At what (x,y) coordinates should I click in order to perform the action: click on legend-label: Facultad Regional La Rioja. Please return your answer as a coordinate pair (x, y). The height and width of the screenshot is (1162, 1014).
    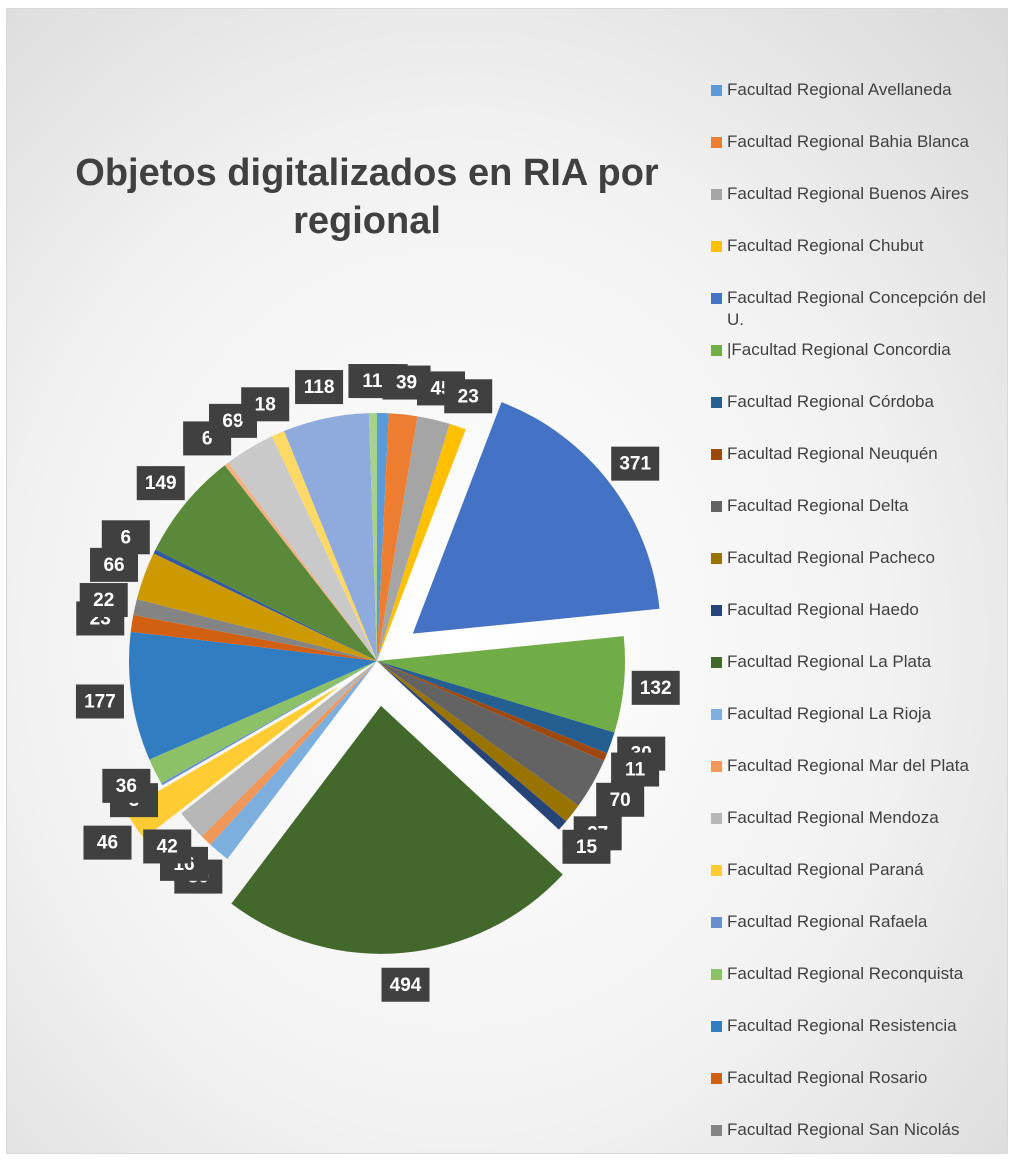
    Looking at the image, I should click on (829, 713).